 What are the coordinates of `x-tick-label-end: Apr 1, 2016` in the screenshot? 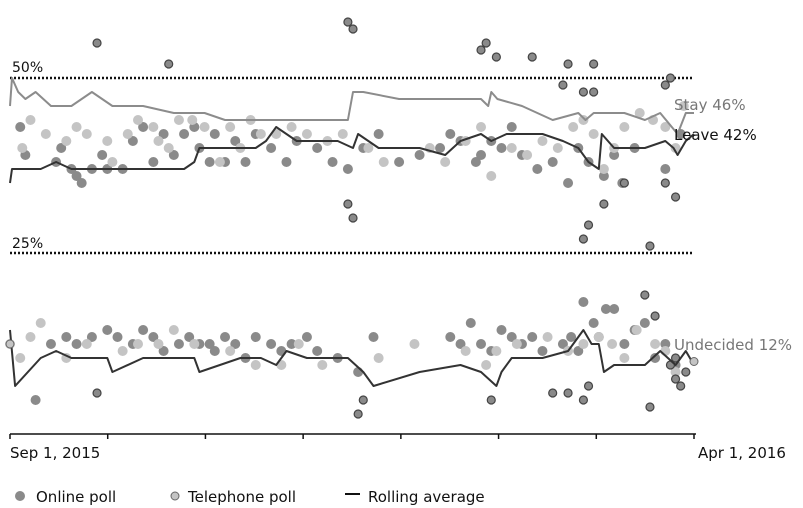 It's located at (742, 453).